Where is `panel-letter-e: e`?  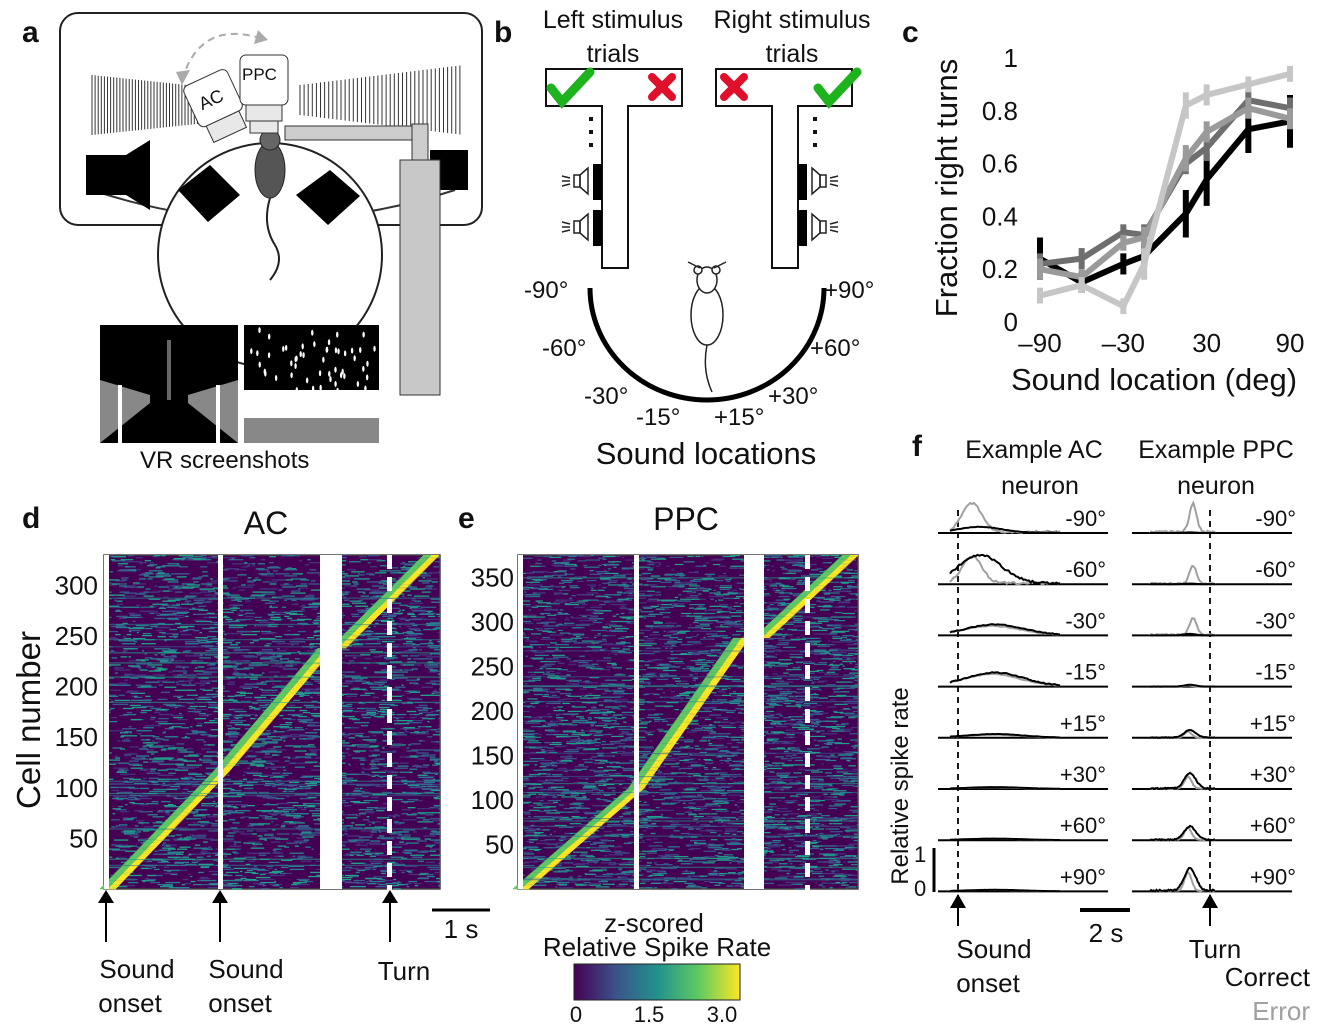
panel-letter-e: e is located at coordinates (466, 518).